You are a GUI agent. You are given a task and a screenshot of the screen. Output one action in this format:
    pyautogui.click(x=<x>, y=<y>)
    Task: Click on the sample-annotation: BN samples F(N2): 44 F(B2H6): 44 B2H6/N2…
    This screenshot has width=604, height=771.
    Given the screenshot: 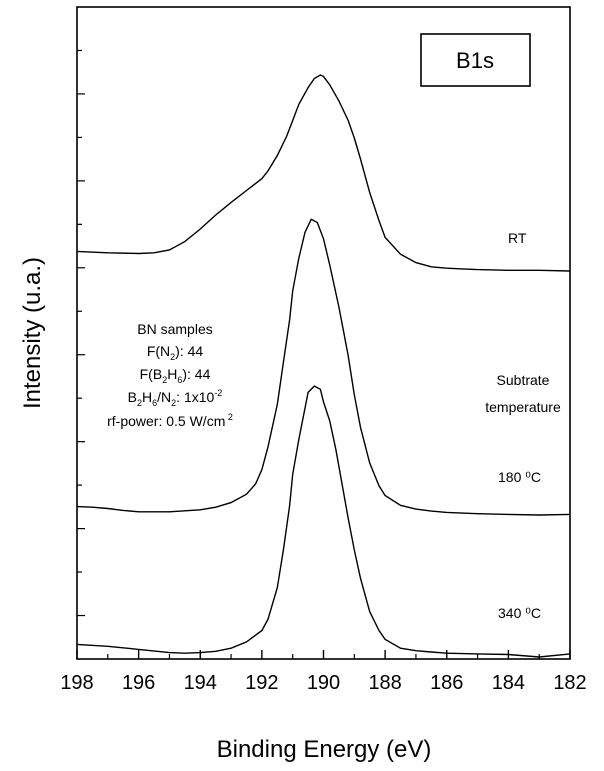 What is the action you would take?
    pyautogui.click(x=170, y=375)
    